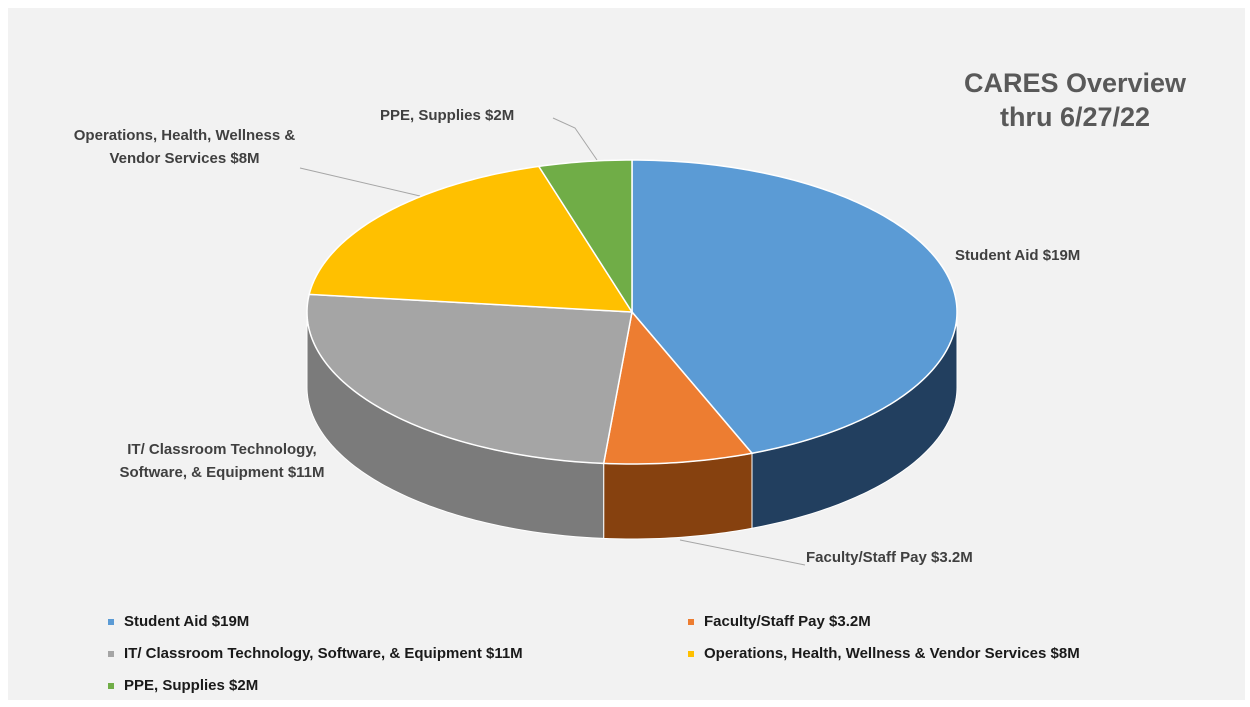 The height and width of the screenshot is (707, 1250). I want to click on legend-item: Student Aid $19M, so click(178, 621).